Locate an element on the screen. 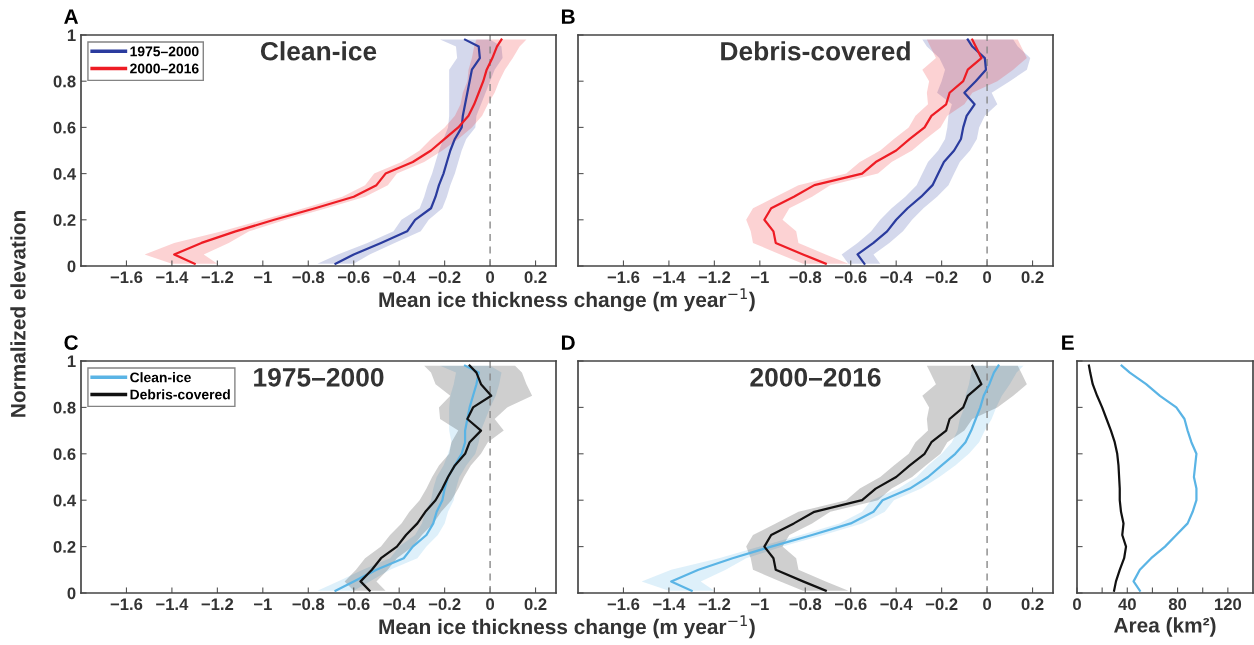  x-tick-label: 40 is located at coordinates (1127, 604).